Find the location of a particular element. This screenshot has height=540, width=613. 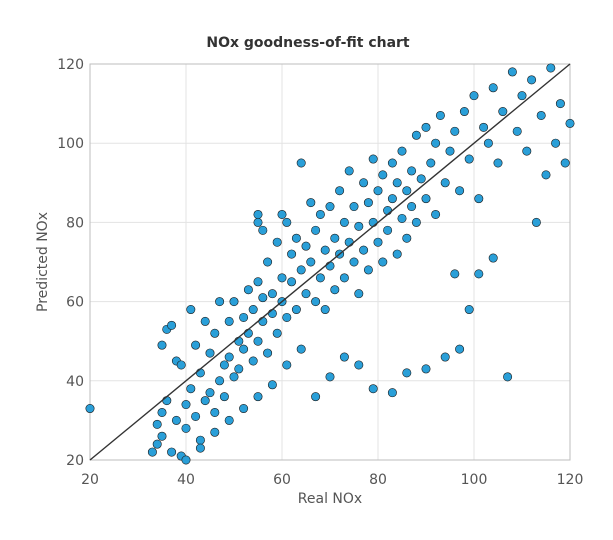

x-tick-label: 20 is located at coordinates (90, 480).